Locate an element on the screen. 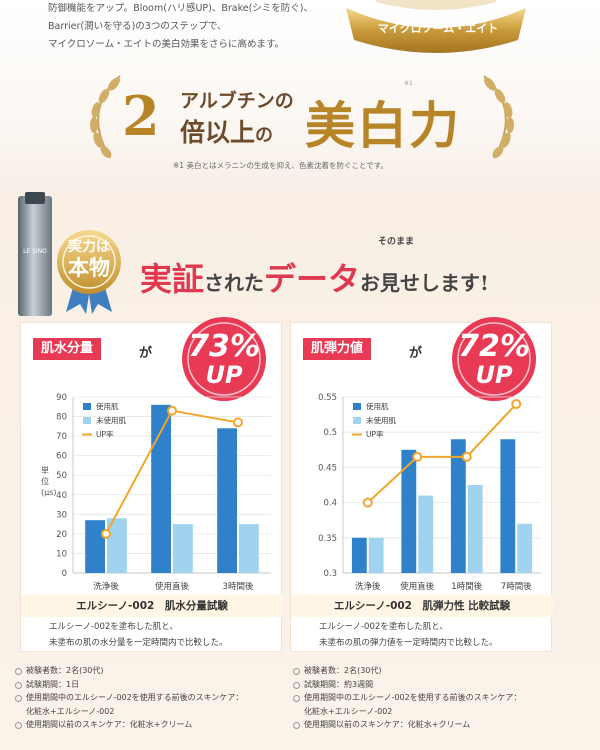 The height and width of the screenshot is (750, 600). legend-label: 使用肌 is located at coordinates (377, 406).